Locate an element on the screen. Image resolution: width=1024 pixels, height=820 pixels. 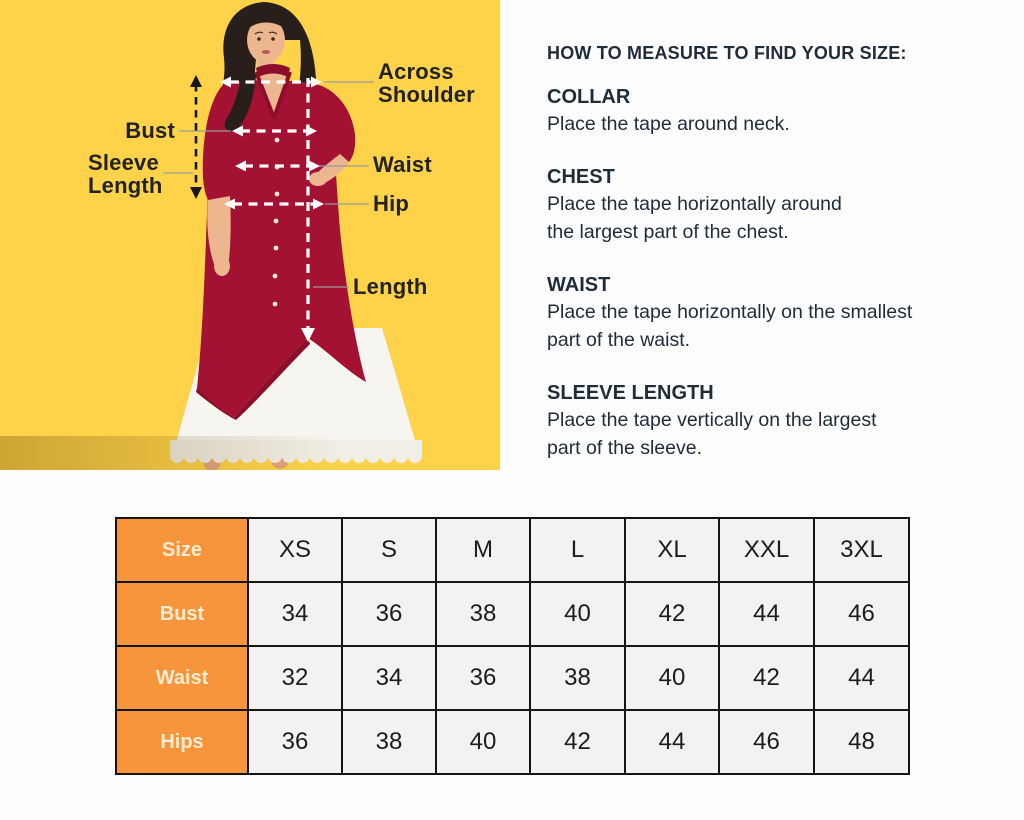
bust-label: Bust is located at coordinates (150, 130).